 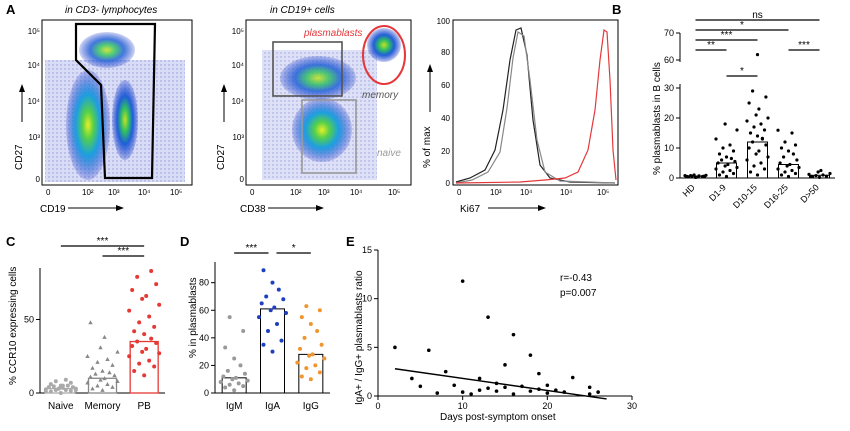 I want to click on panel-c-ylabel: % CCR10 expressing cells, so click(x=13, y=326).